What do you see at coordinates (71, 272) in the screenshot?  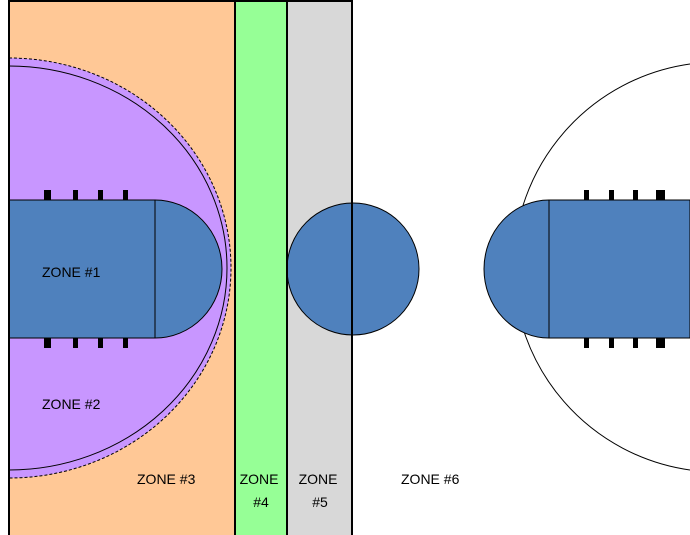 I see `zone-1-label: ZONE #1` at bounding box center [71, 272].